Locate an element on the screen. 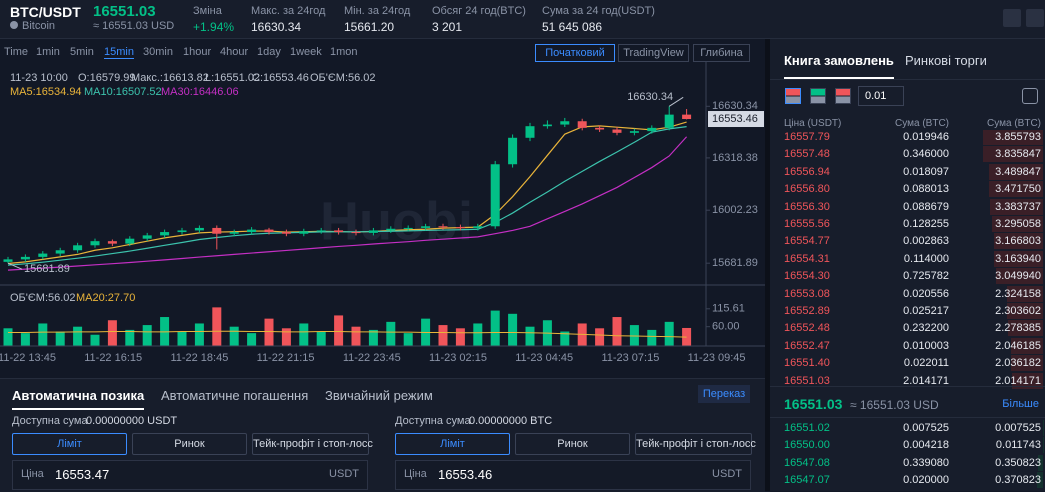 The height and width of the screenshot is (492, 1045). mode-tab: Звичайний режим is located at coordinates (379, 395).